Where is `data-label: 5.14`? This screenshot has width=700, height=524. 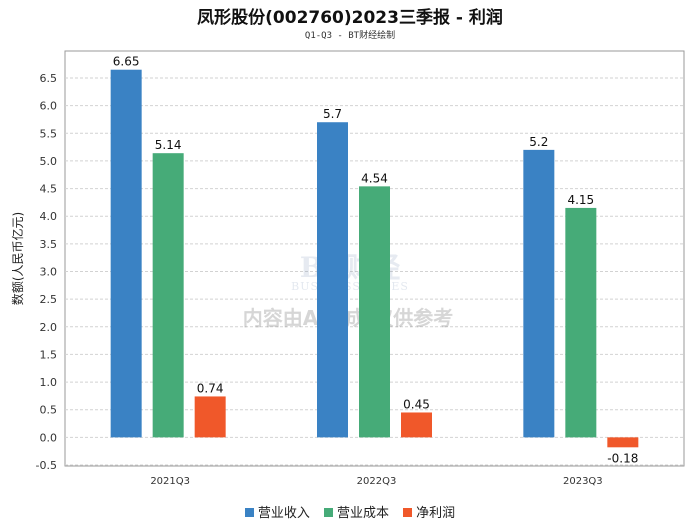
data-label: 5.14 is located at coordinates (168, 145).